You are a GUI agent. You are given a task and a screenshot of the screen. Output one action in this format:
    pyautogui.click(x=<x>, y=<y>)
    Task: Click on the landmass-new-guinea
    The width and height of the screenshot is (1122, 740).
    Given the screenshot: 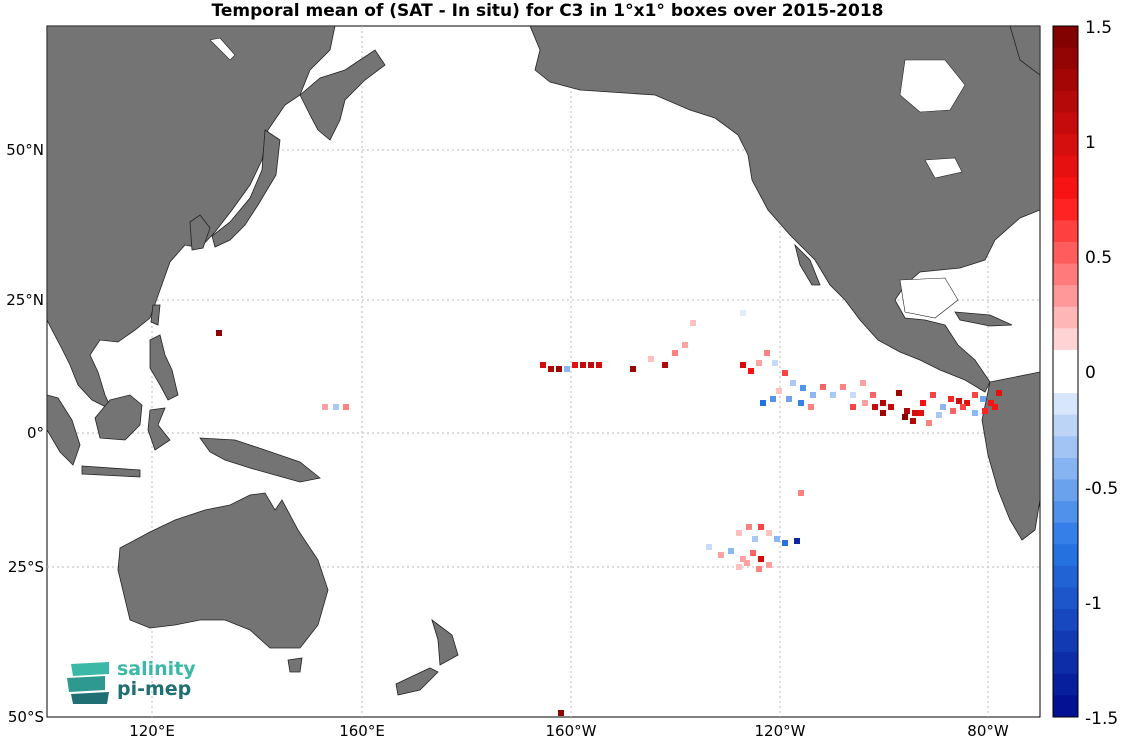 What is the action you would take?
    pyautogui.click(x=260, y=460)
    